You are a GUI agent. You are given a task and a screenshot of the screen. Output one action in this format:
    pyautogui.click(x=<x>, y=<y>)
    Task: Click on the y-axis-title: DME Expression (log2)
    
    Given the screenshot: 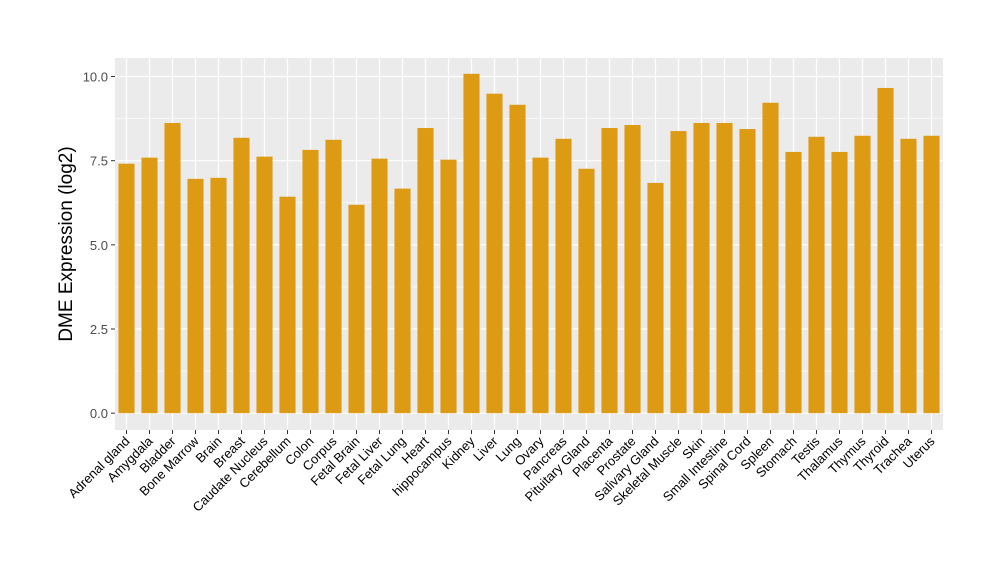 What is the action you would take?
    pyautogui.click(x=66, y=243)
    